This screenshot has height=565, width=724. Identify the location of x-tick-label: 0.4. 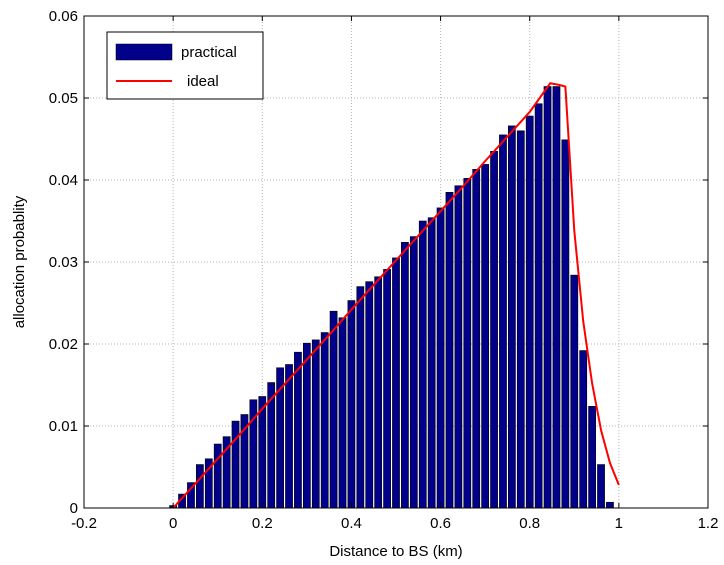
(351, 523).